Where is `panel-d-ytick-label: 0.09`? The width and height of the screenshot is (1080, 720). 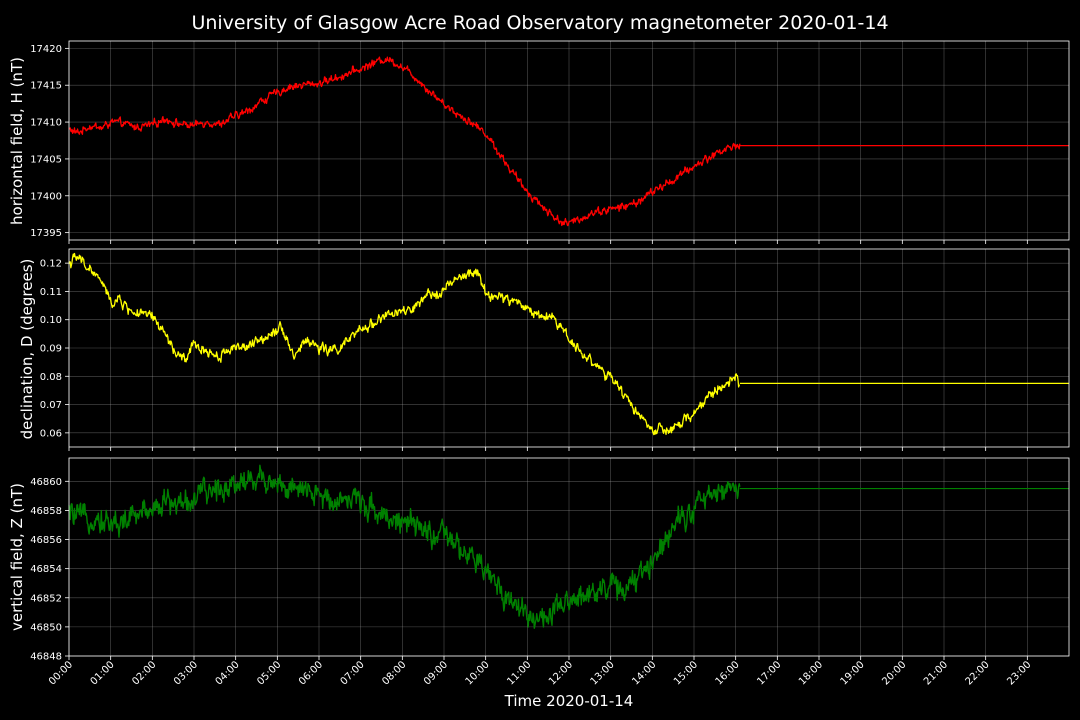 panel-d-ytick-label: 0.09 is located at coordinates (51, 349).